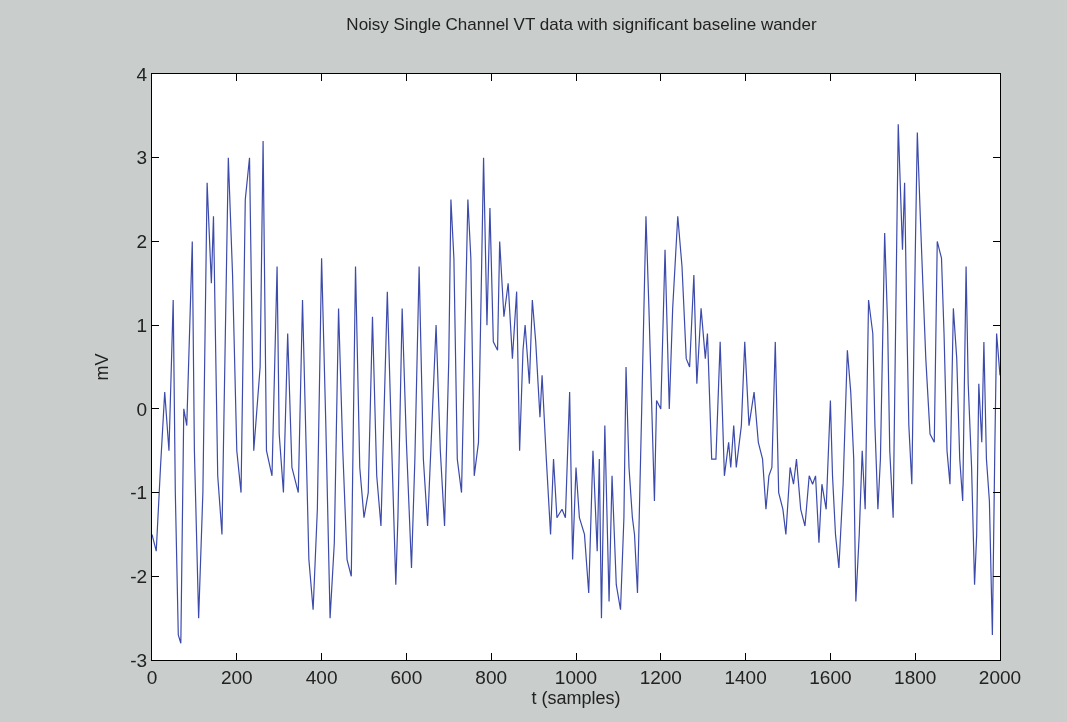 This screenshot has width=1067, height=722. Describe the element at coordinates (142, 325) in the screenshot. I see `y-tick-label: 1` at that location.